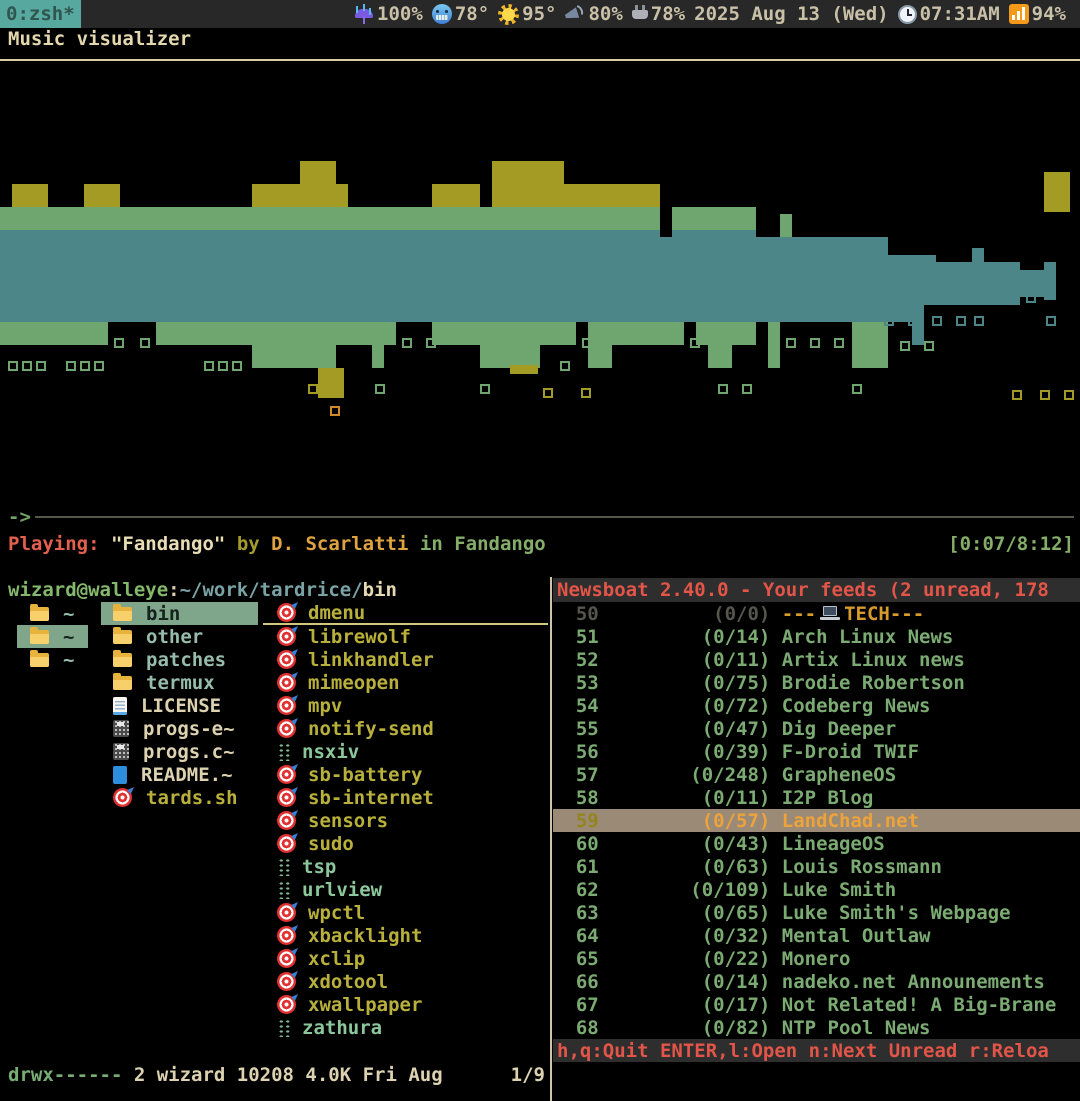  Describe the element at coordinates (405, 889) in the screenshot. I see `preview-file-row: urlview` at that location.